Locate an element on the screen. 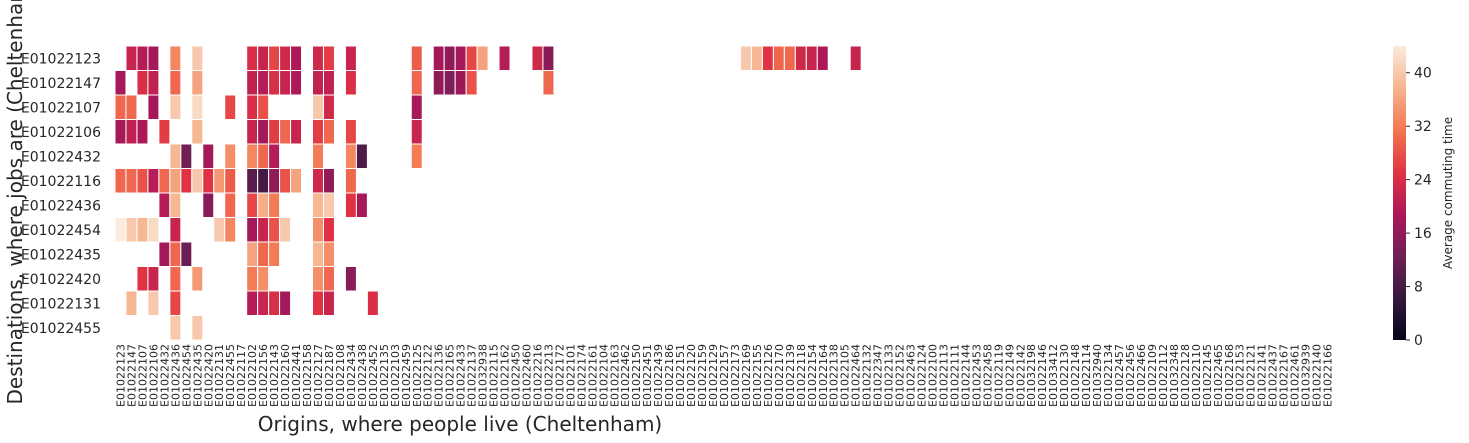  column-tick-label: E01022156 is located at coordinates (263, 375).